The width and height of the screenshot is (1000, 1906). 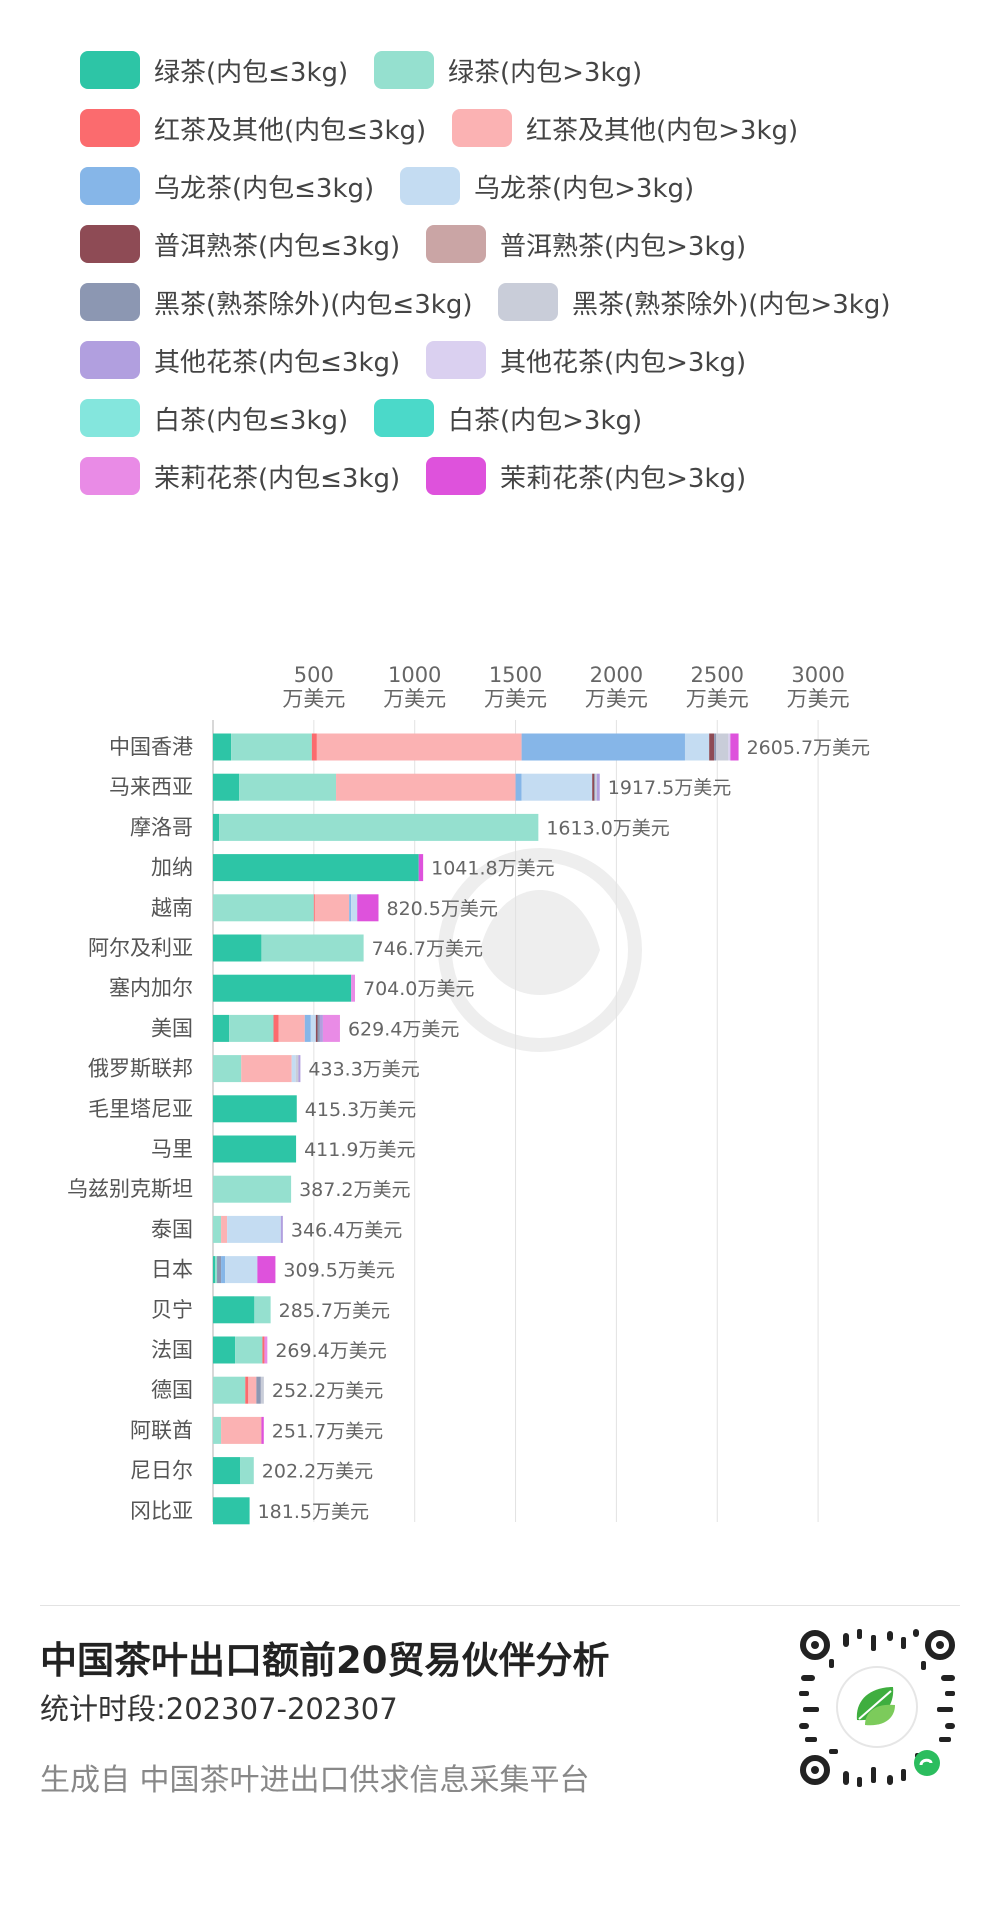 What do you see at coordinates (313, 304) in the screenshot?
I see `legend-label: 黑茶(熟茶除外)(内包≤3kg)` at bounding box center [313, 304].